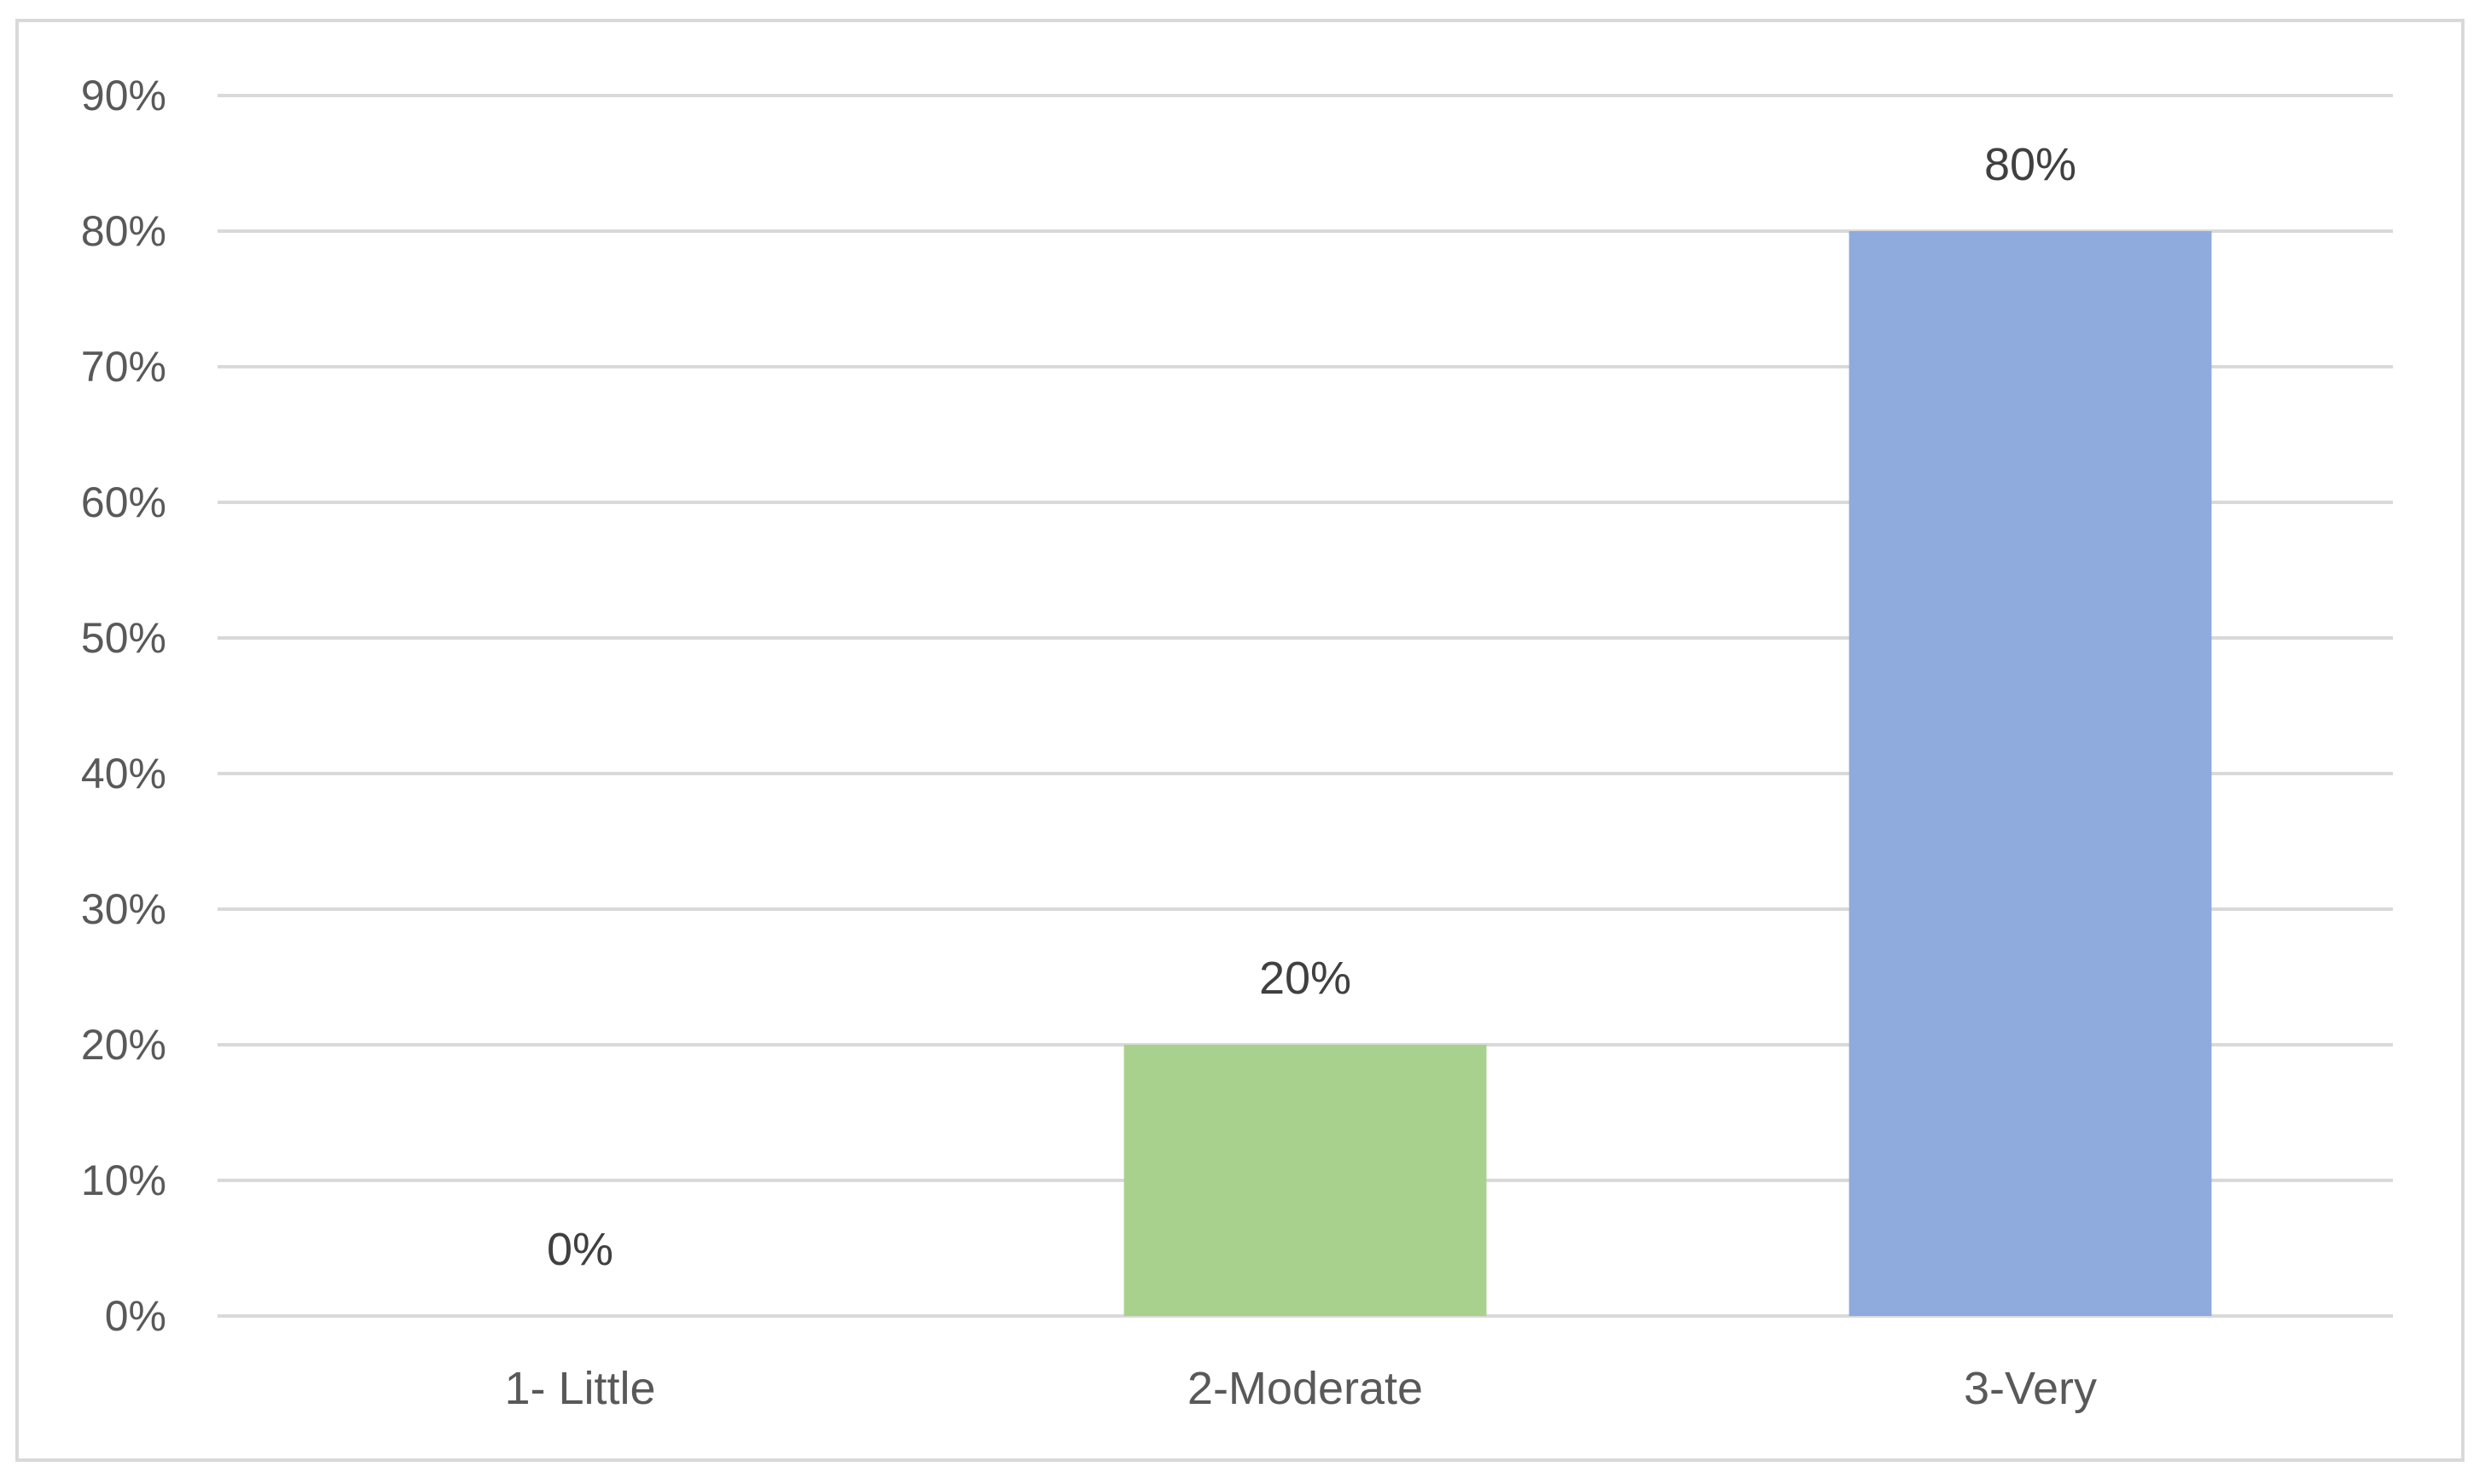 Image resolution: width=2485 pixels, height=1484 pixels. Describe the element at coordinates (1305, 978) in the screenshot. I see `data-label: 20%` at that location.